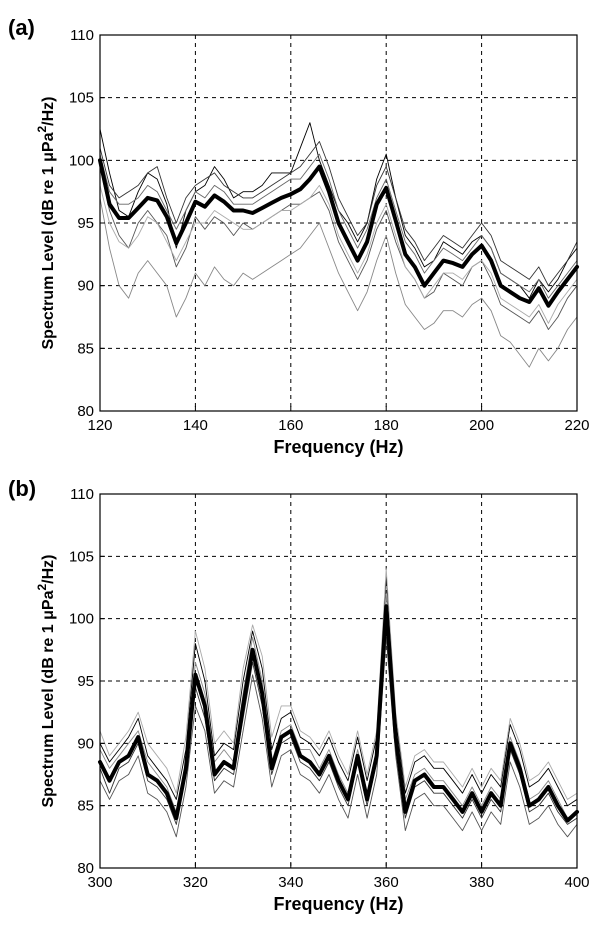  I want to click on series-line-mean, so click(338, 233).